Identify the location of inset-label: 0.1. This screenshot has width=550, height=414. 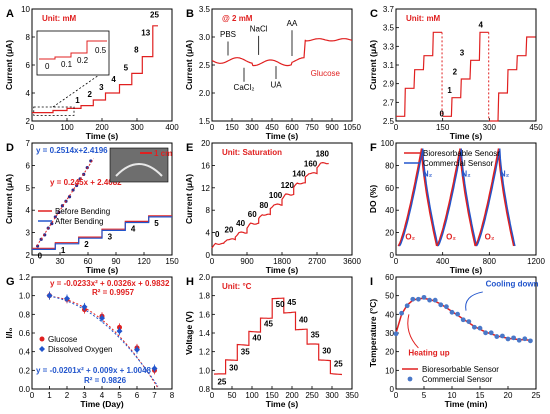
(67, 64).